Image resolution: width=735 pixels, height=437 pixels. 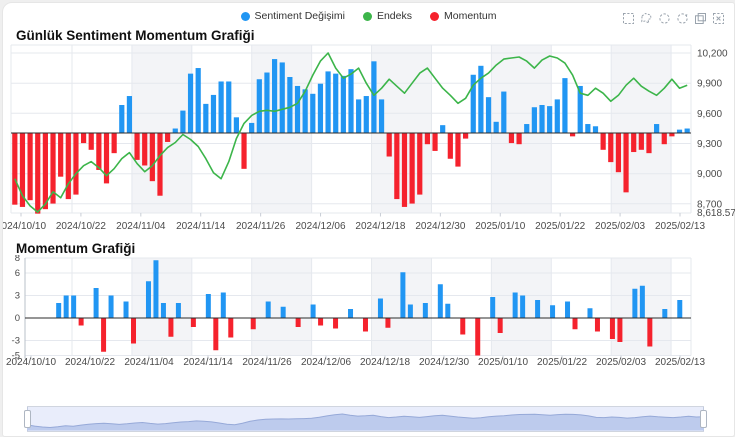 What do you see at coordinates (709, 144) in the screenshot?
I see `chart1-yaxis-label: 9,300` at bounding box center [709, 144].